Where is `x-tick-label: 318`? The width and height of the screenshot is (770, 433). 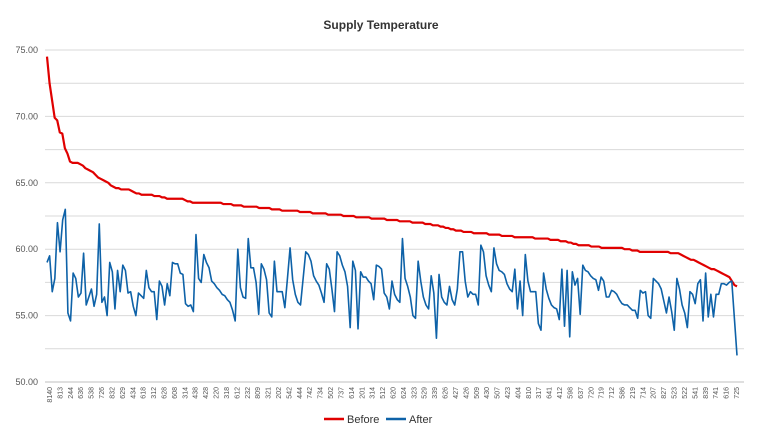 x-tick-label: 318 is located at coordinates (227, 393).